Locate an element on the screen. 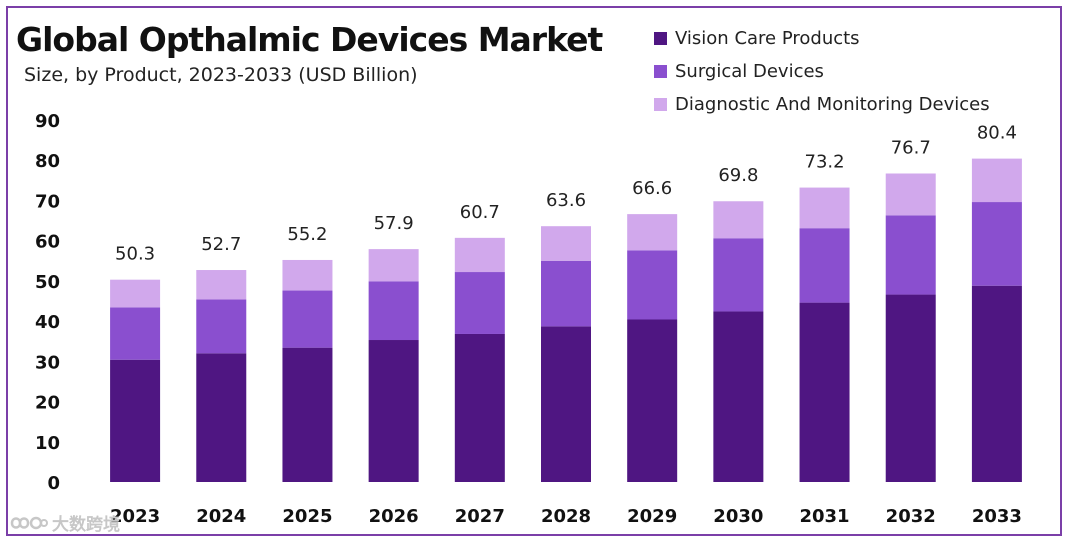  total-label-2028: 63.6 is located at coordinates (566, 200).